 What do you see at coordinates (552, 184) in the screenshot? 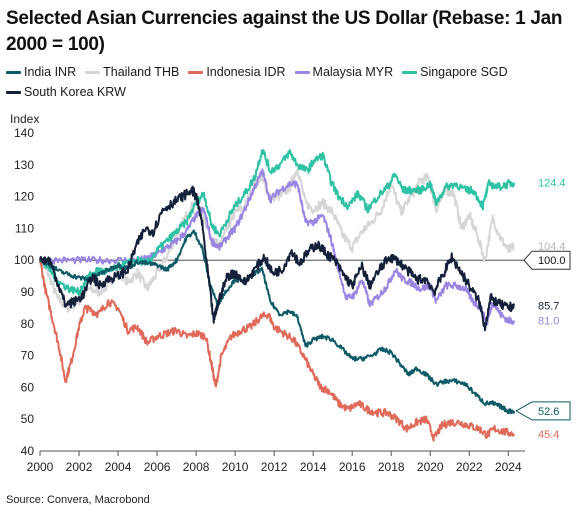
I see `end-label: 124.4` at bounding box center [552, 184].